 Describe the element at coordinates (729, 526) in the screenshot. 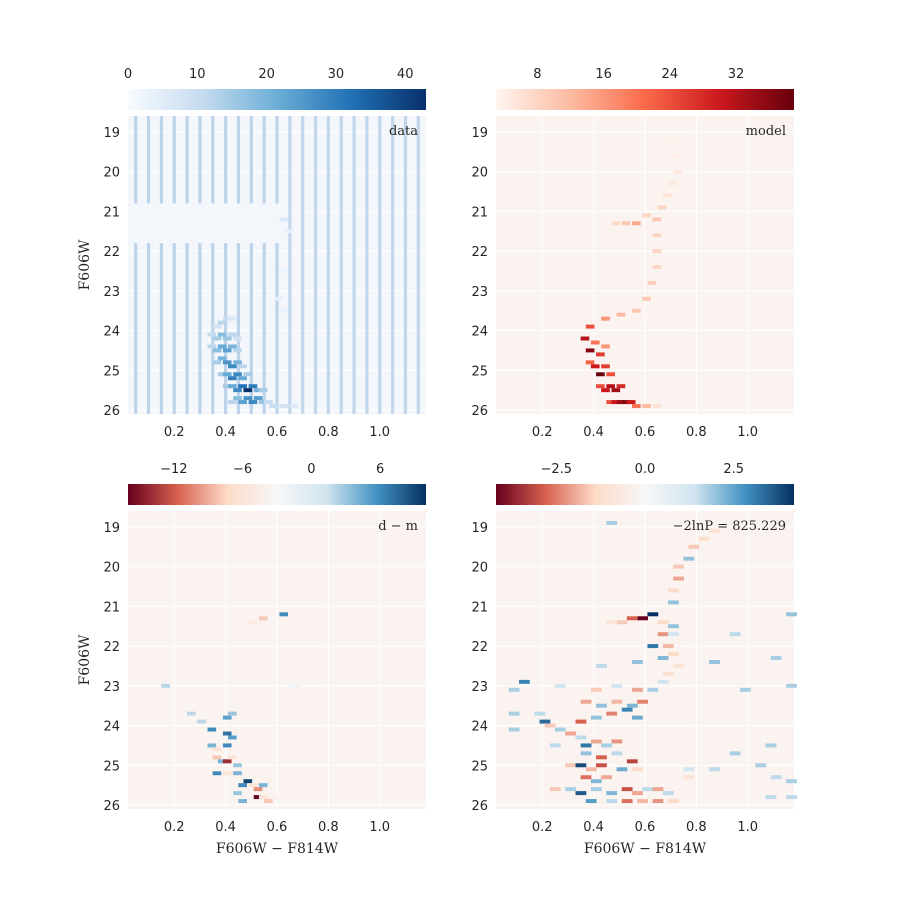

I see `panel-label: −2lnP = 825.229` at that location.